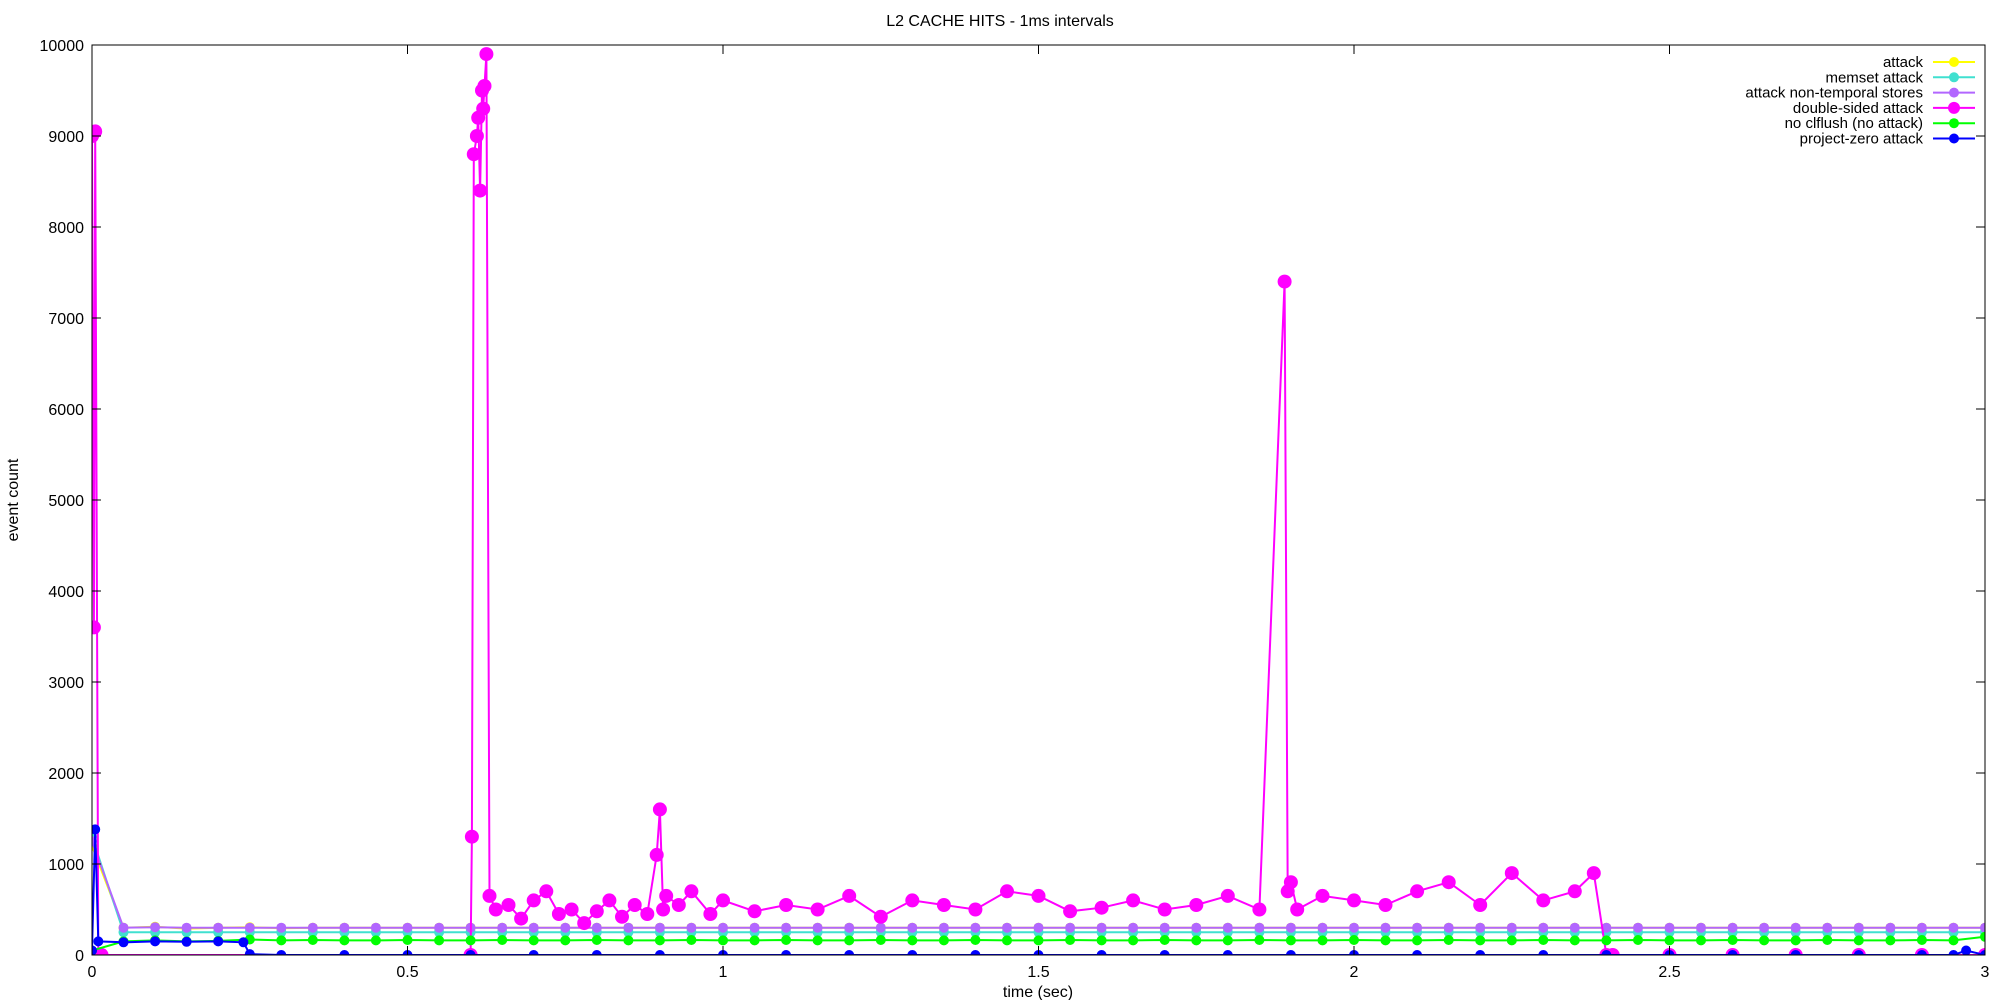 The height and width of the screenshot is (1005, 2000). Describe the element at coordinates (407, 972) in the screenshot. I see `x-tick-label: 0.5` at that location.